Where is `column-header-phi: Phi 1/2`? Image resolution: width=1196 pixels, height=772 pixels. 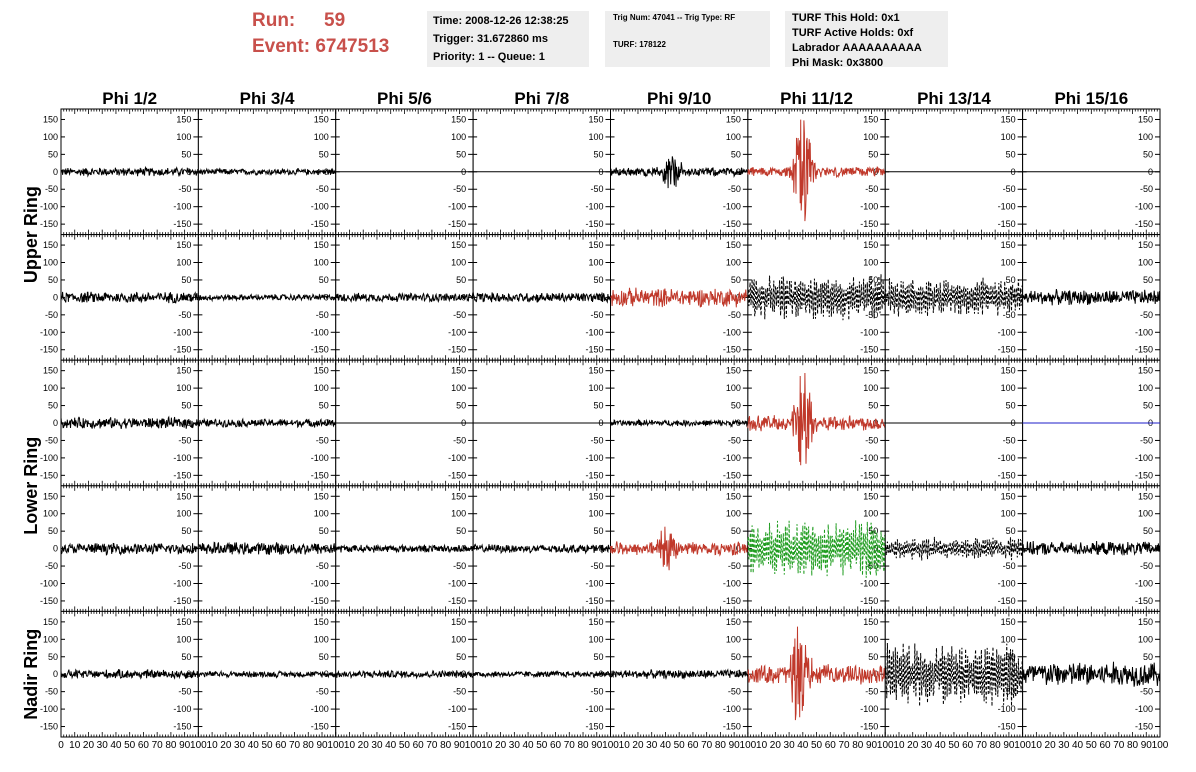
column-header-phi: Phi 1/2 is located at coordinates (129, 98).